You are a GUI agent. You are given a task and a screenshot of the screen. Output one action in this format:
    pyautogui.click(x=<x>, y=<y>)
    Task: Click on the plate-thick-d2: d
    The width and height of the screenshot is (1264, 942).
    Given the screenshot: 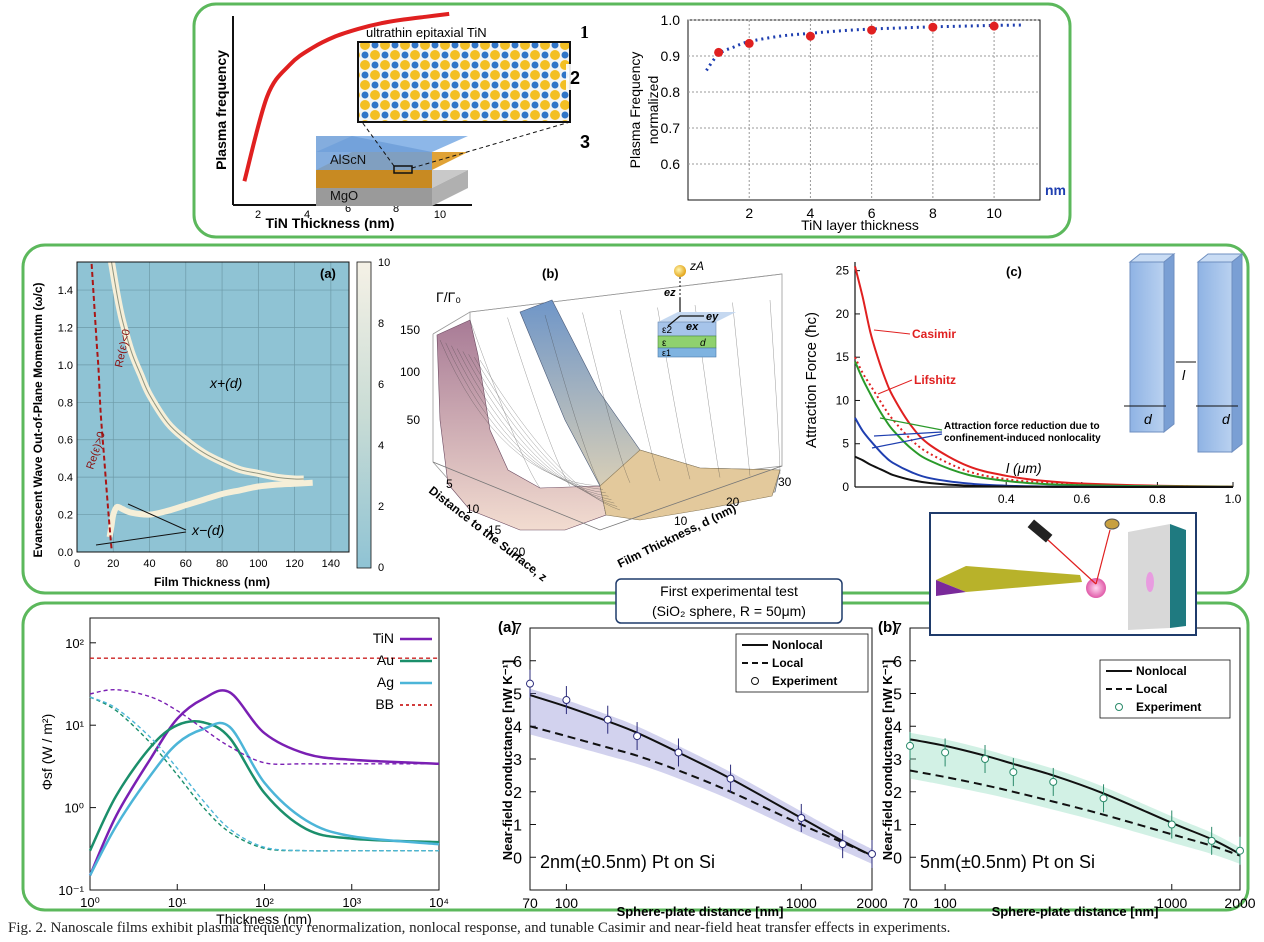 What is the action you would take?
    pyautogui.click(x=1226, y=419)
    